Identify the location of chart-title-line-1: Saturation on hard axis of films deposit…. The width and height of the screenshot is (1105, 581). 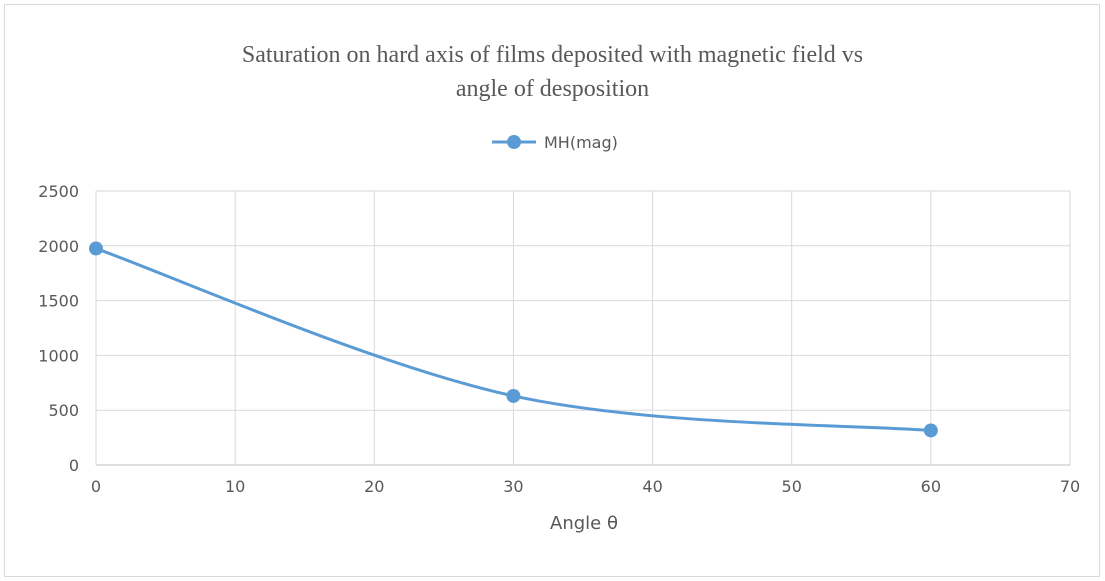
(552, 55).